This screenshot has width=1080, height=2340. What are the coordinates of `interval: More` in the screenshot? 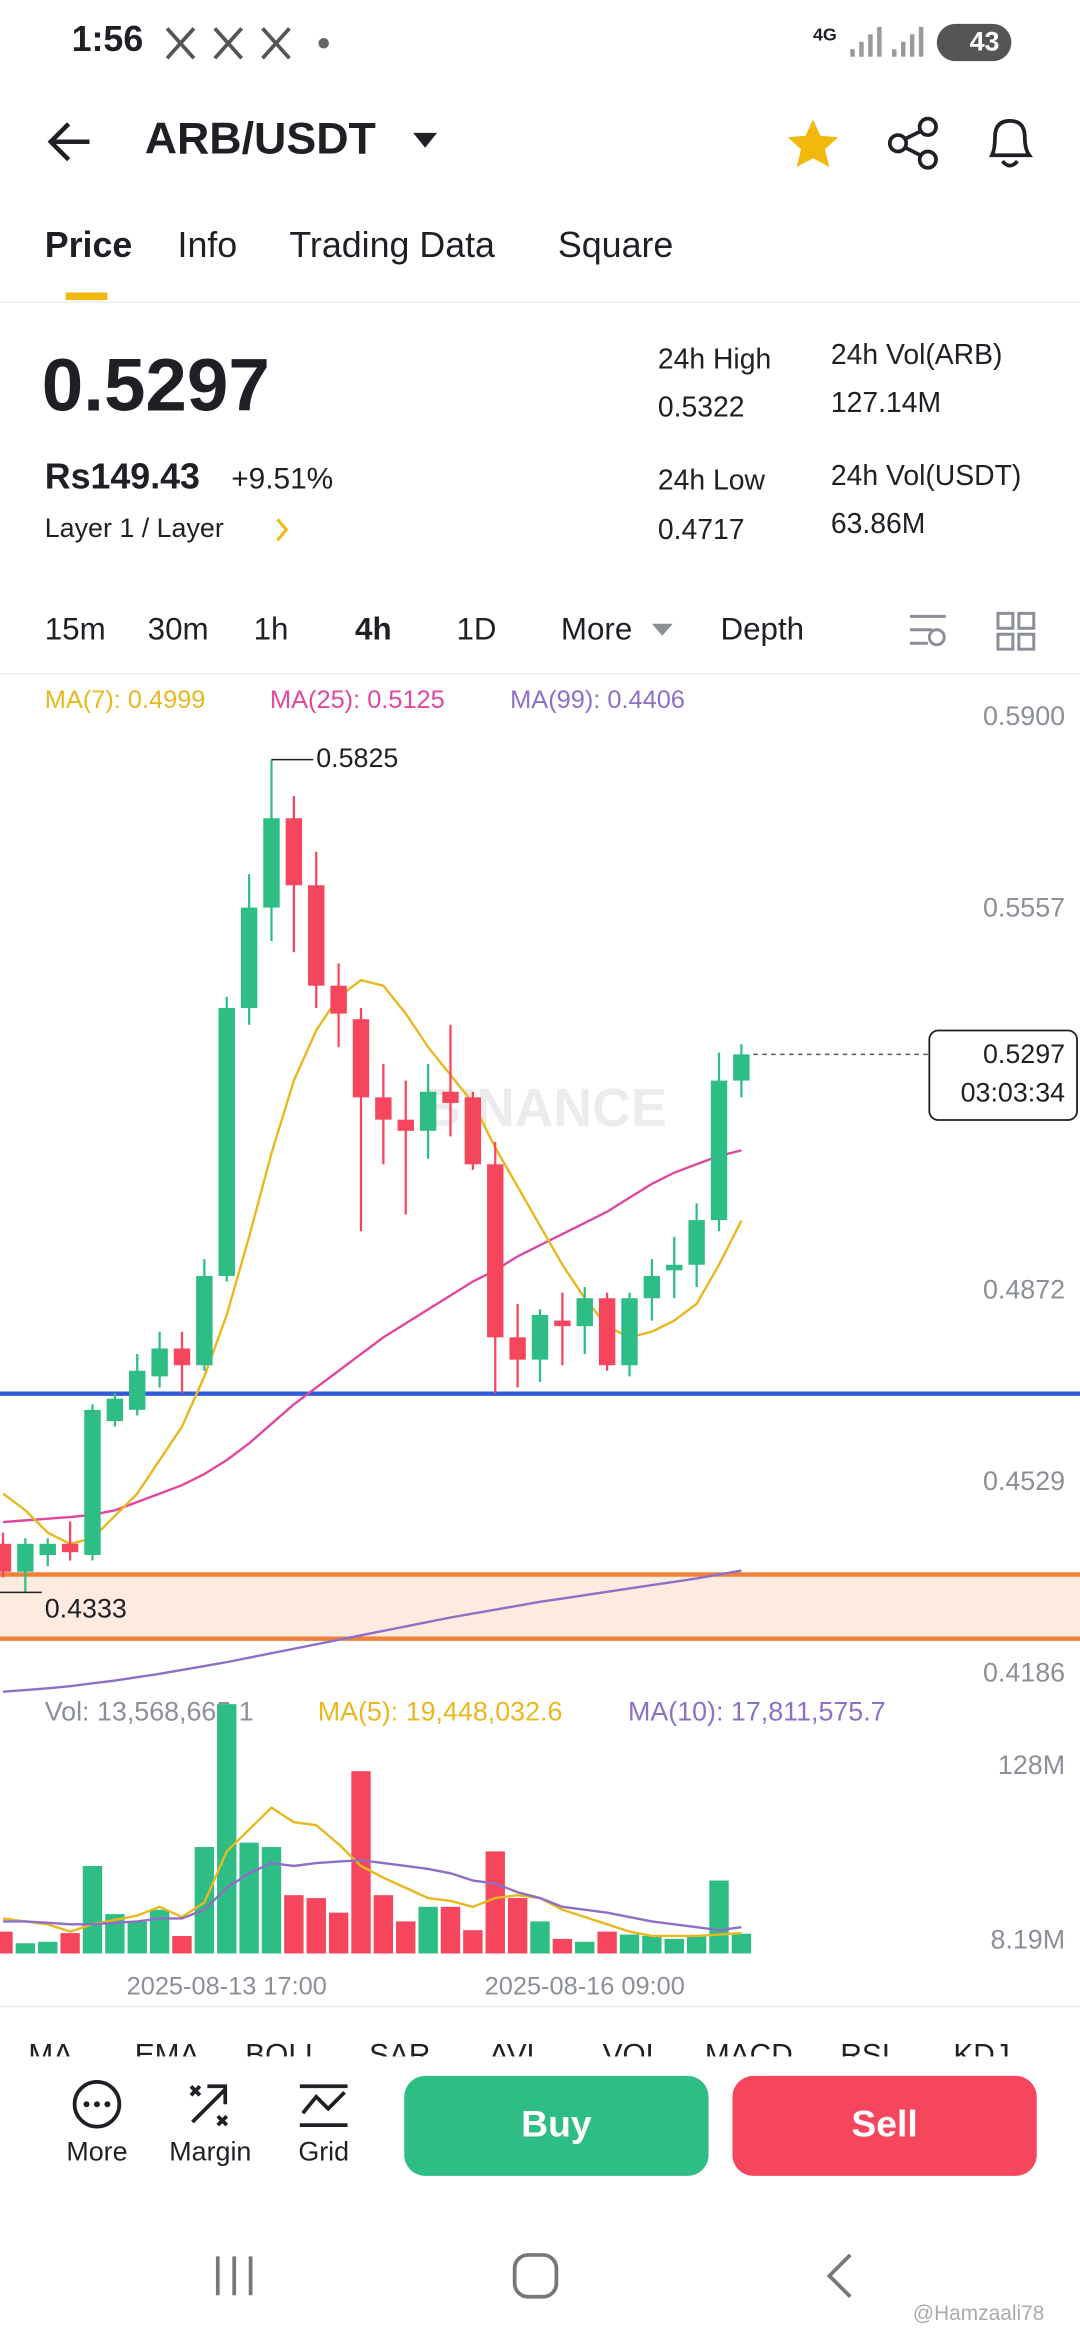 It's located at (596, 629).